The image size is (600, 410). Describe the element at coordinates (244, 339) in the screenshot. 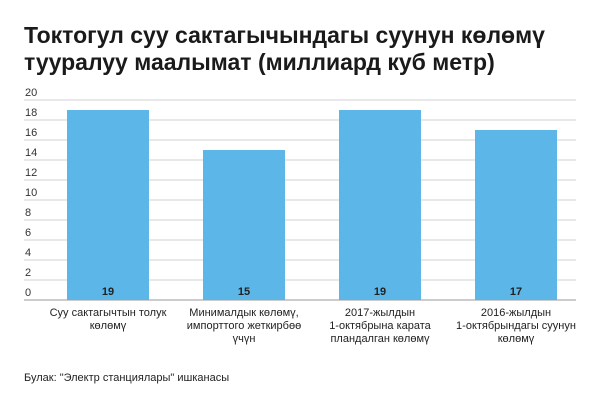

I see `x-tick-label-line: үчүн` at that location.